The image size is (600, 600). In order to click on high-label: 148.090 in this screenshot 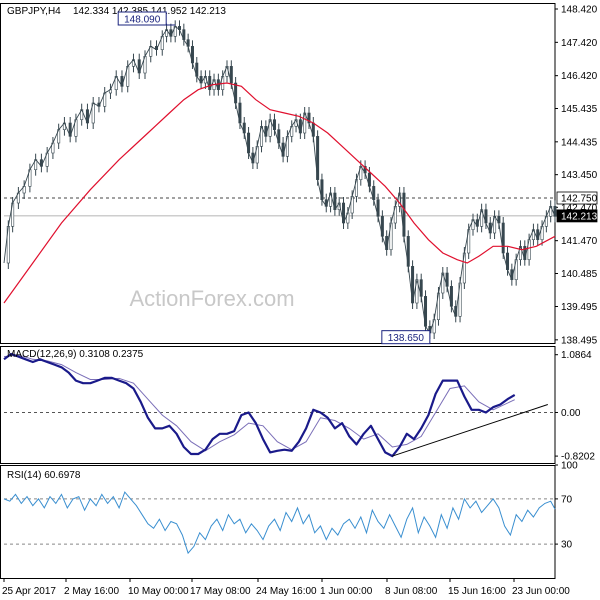, I will do `click(142, 20)`.